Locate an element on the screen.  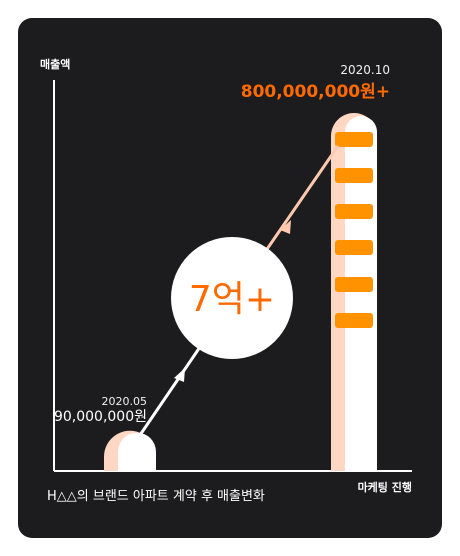
y-axis-label: 매출액 is located at coordinates (55, 64).